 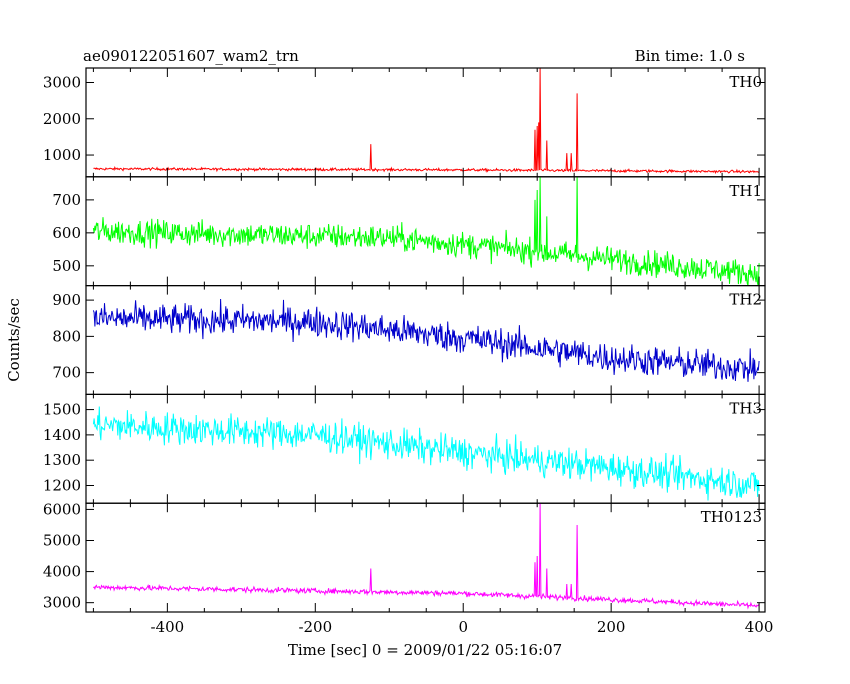 I want to click on series-line-th2, so click(x=426, y=340).